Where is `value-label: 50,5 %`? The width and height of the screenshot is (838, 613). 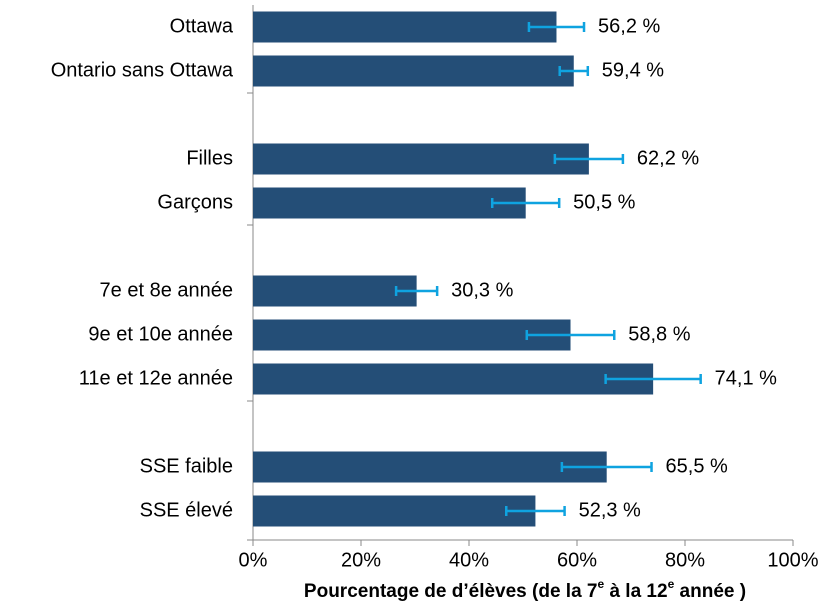 value-label: 50,5 % is located at coordinates (604, 202).